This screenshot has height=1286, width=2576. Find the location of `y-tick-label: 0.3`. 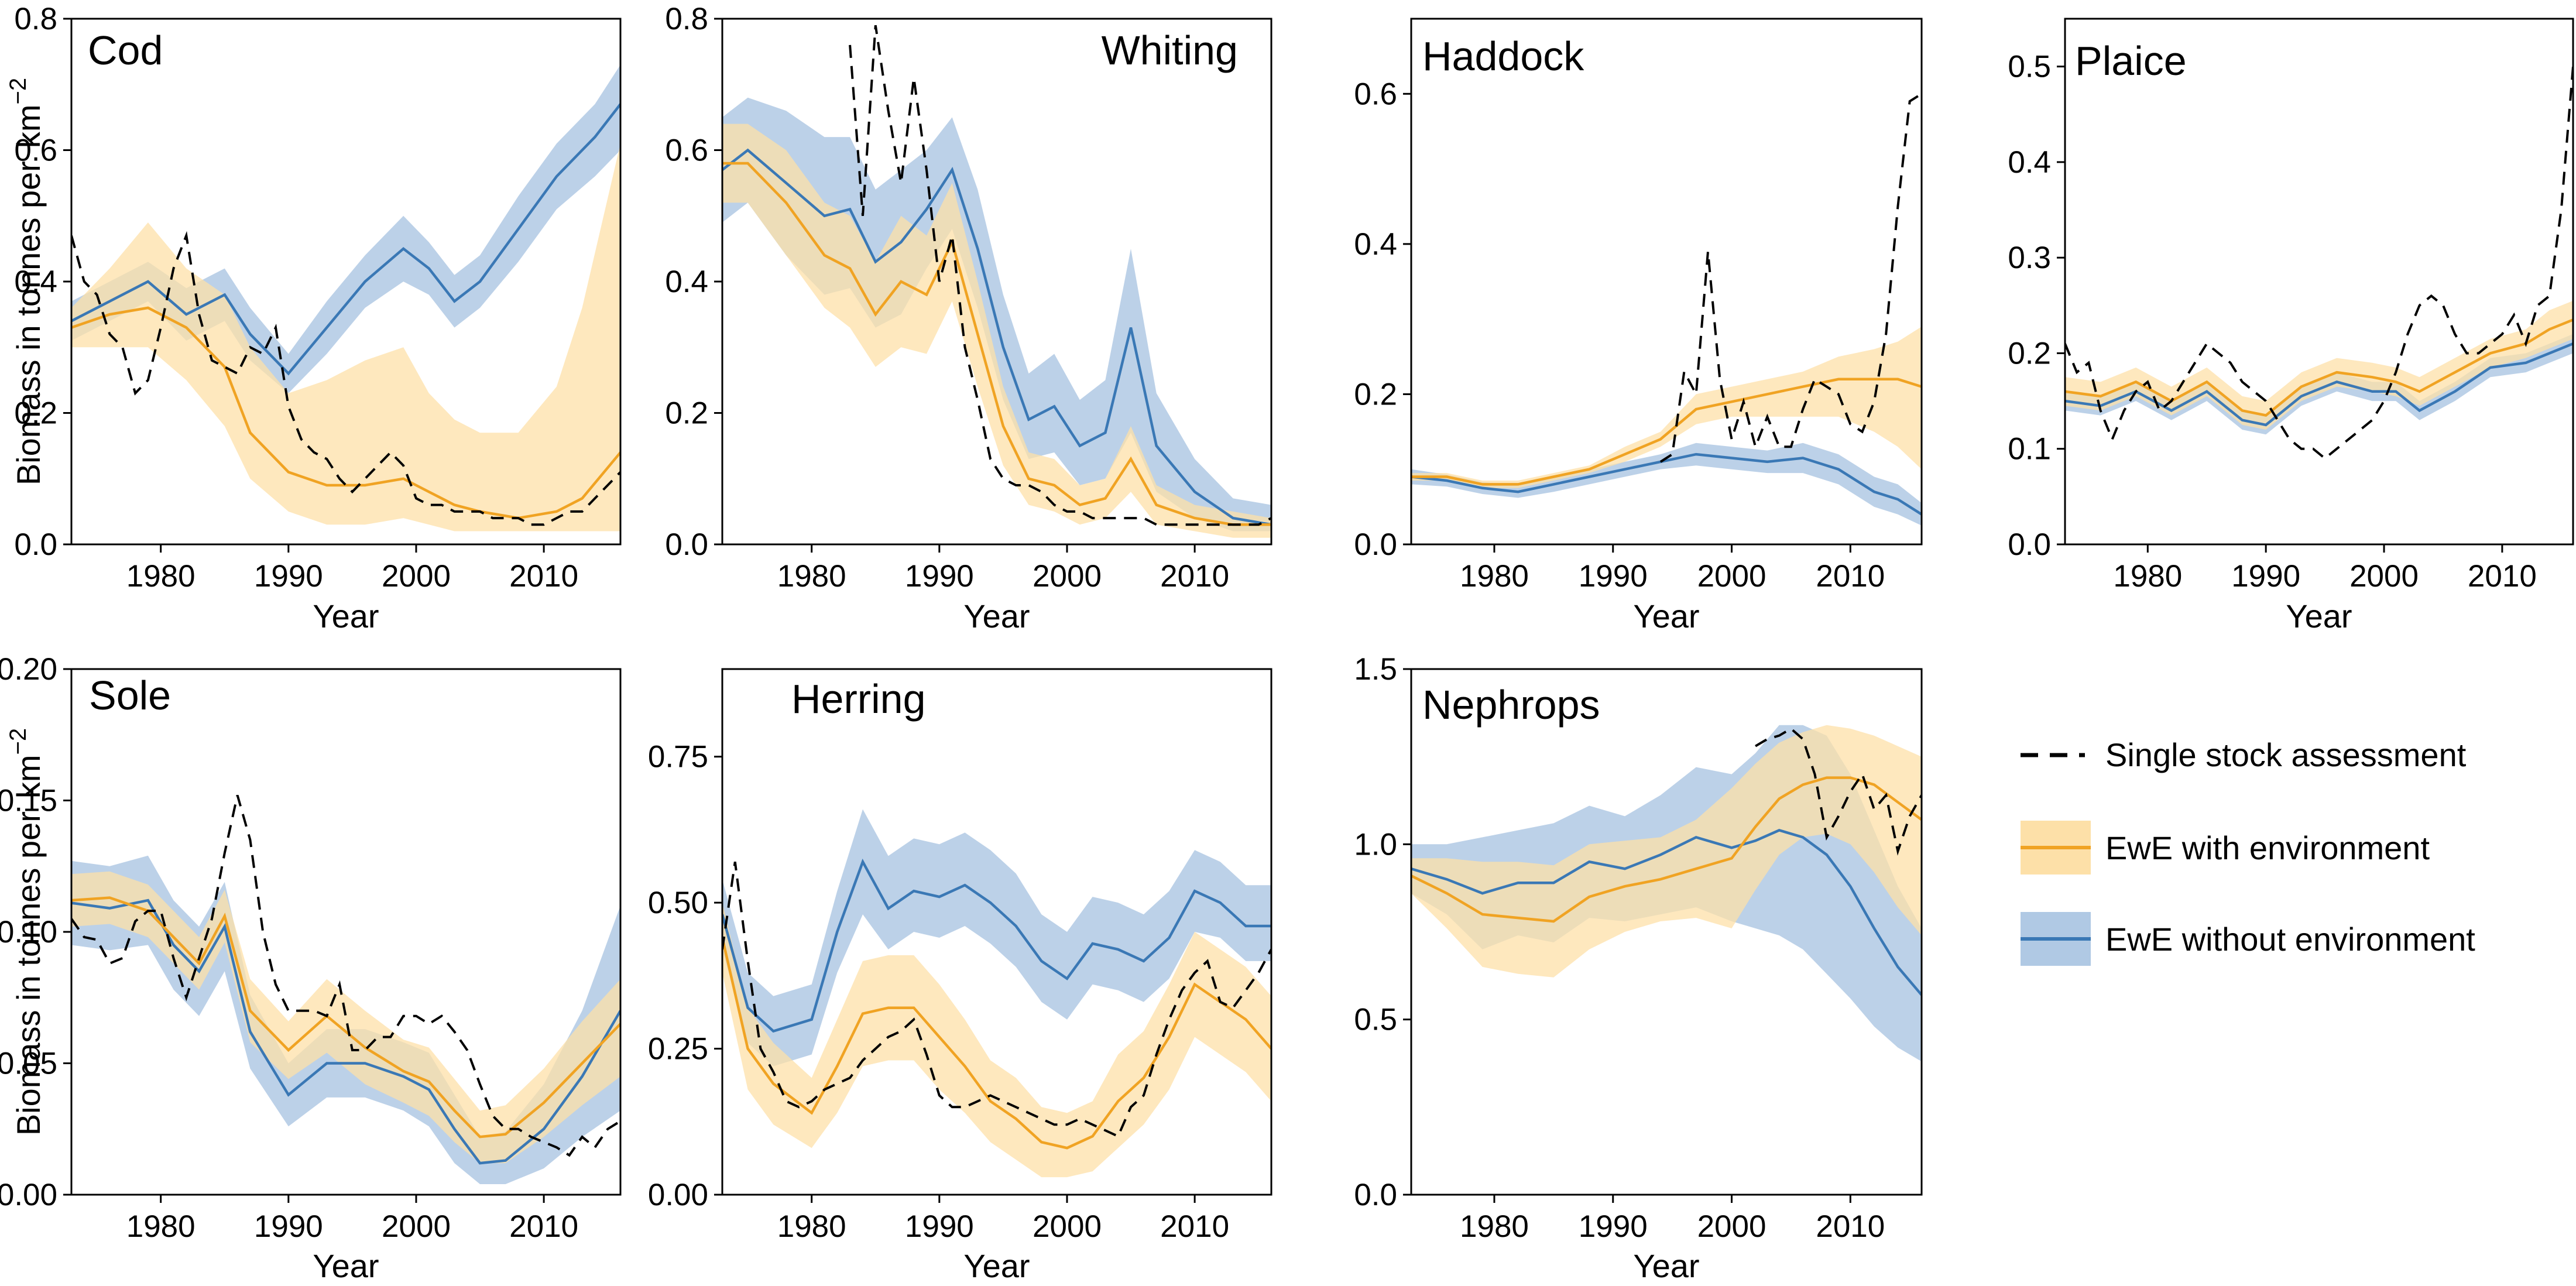

y-tick-label: 0.3 is located at coordinates (2030, 258).